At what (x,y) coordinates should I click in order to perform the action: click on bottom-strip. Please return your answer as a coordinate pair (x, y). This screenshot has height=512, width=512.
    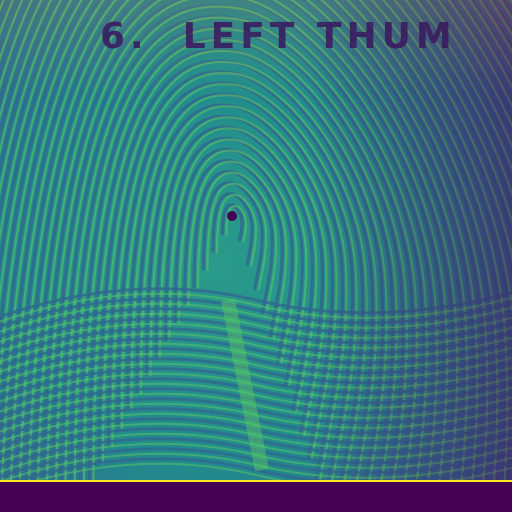
    Looking at the image, I should click on (256, 496).